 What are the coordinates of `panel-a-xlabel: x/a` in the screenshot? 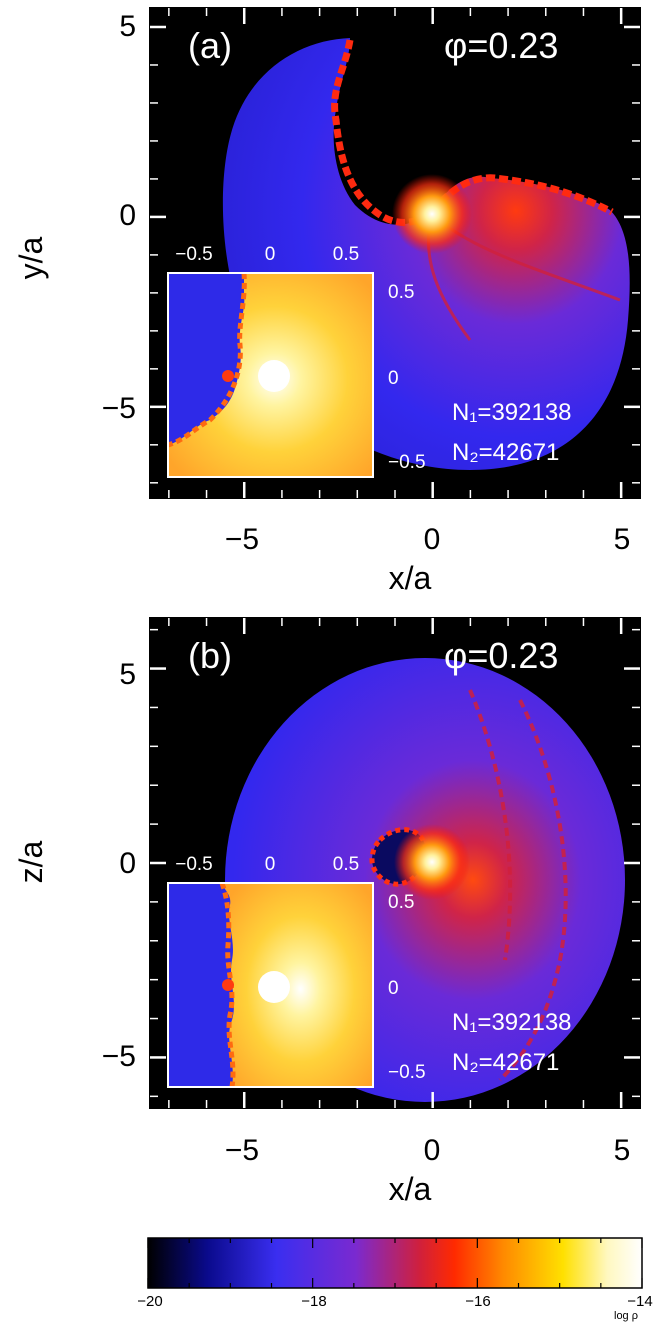 It's located at (410, 578).